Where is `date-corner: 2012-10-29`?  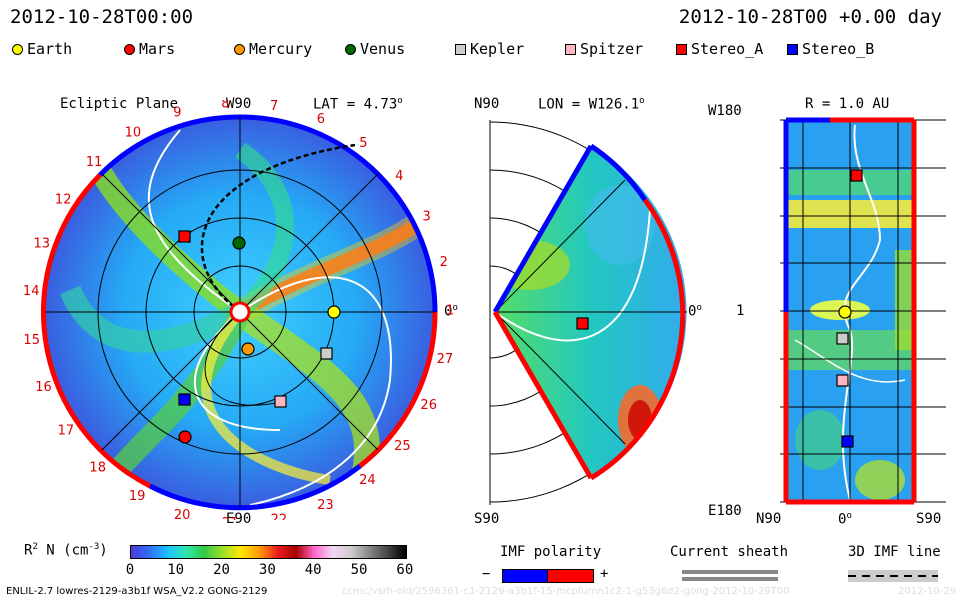
date-corner: 2012-10-29 is located at coordinates (927, 591).